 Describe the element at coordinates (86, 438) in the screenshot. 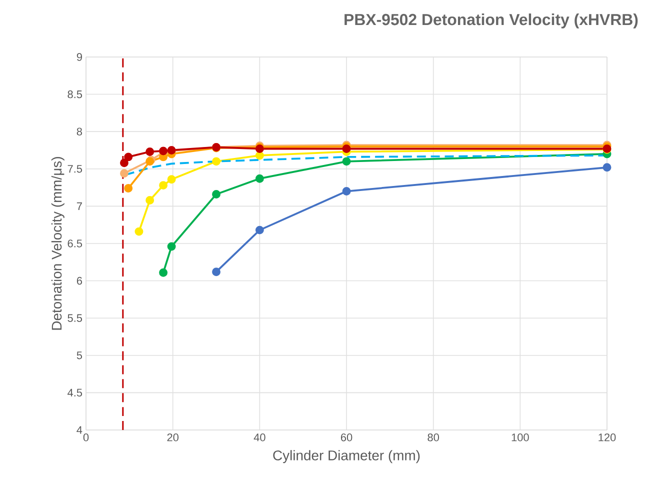

I see `x-tick-label: 0` at that location.